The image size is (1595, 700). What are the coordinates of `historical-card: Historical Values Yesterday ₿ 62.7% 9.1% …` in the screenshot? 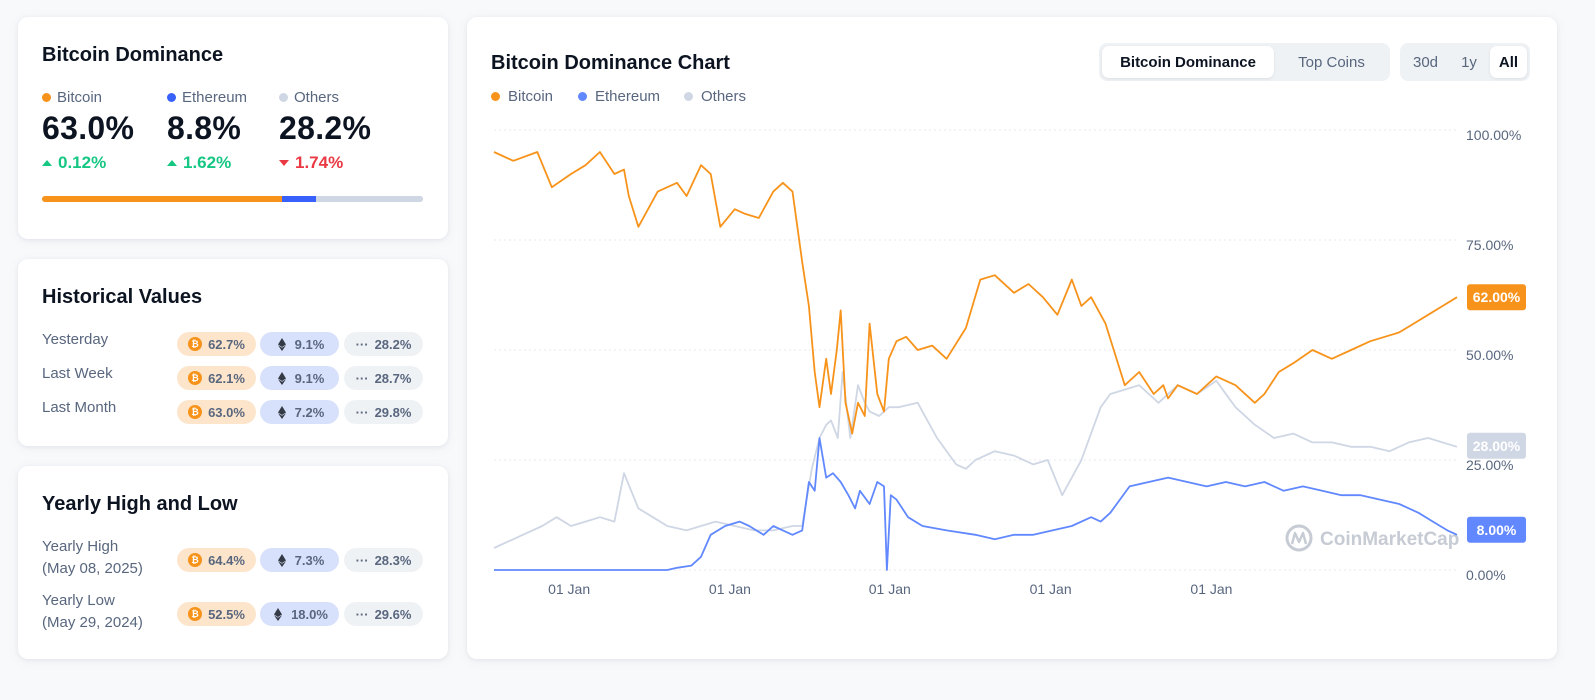 It's located at (233, 352).